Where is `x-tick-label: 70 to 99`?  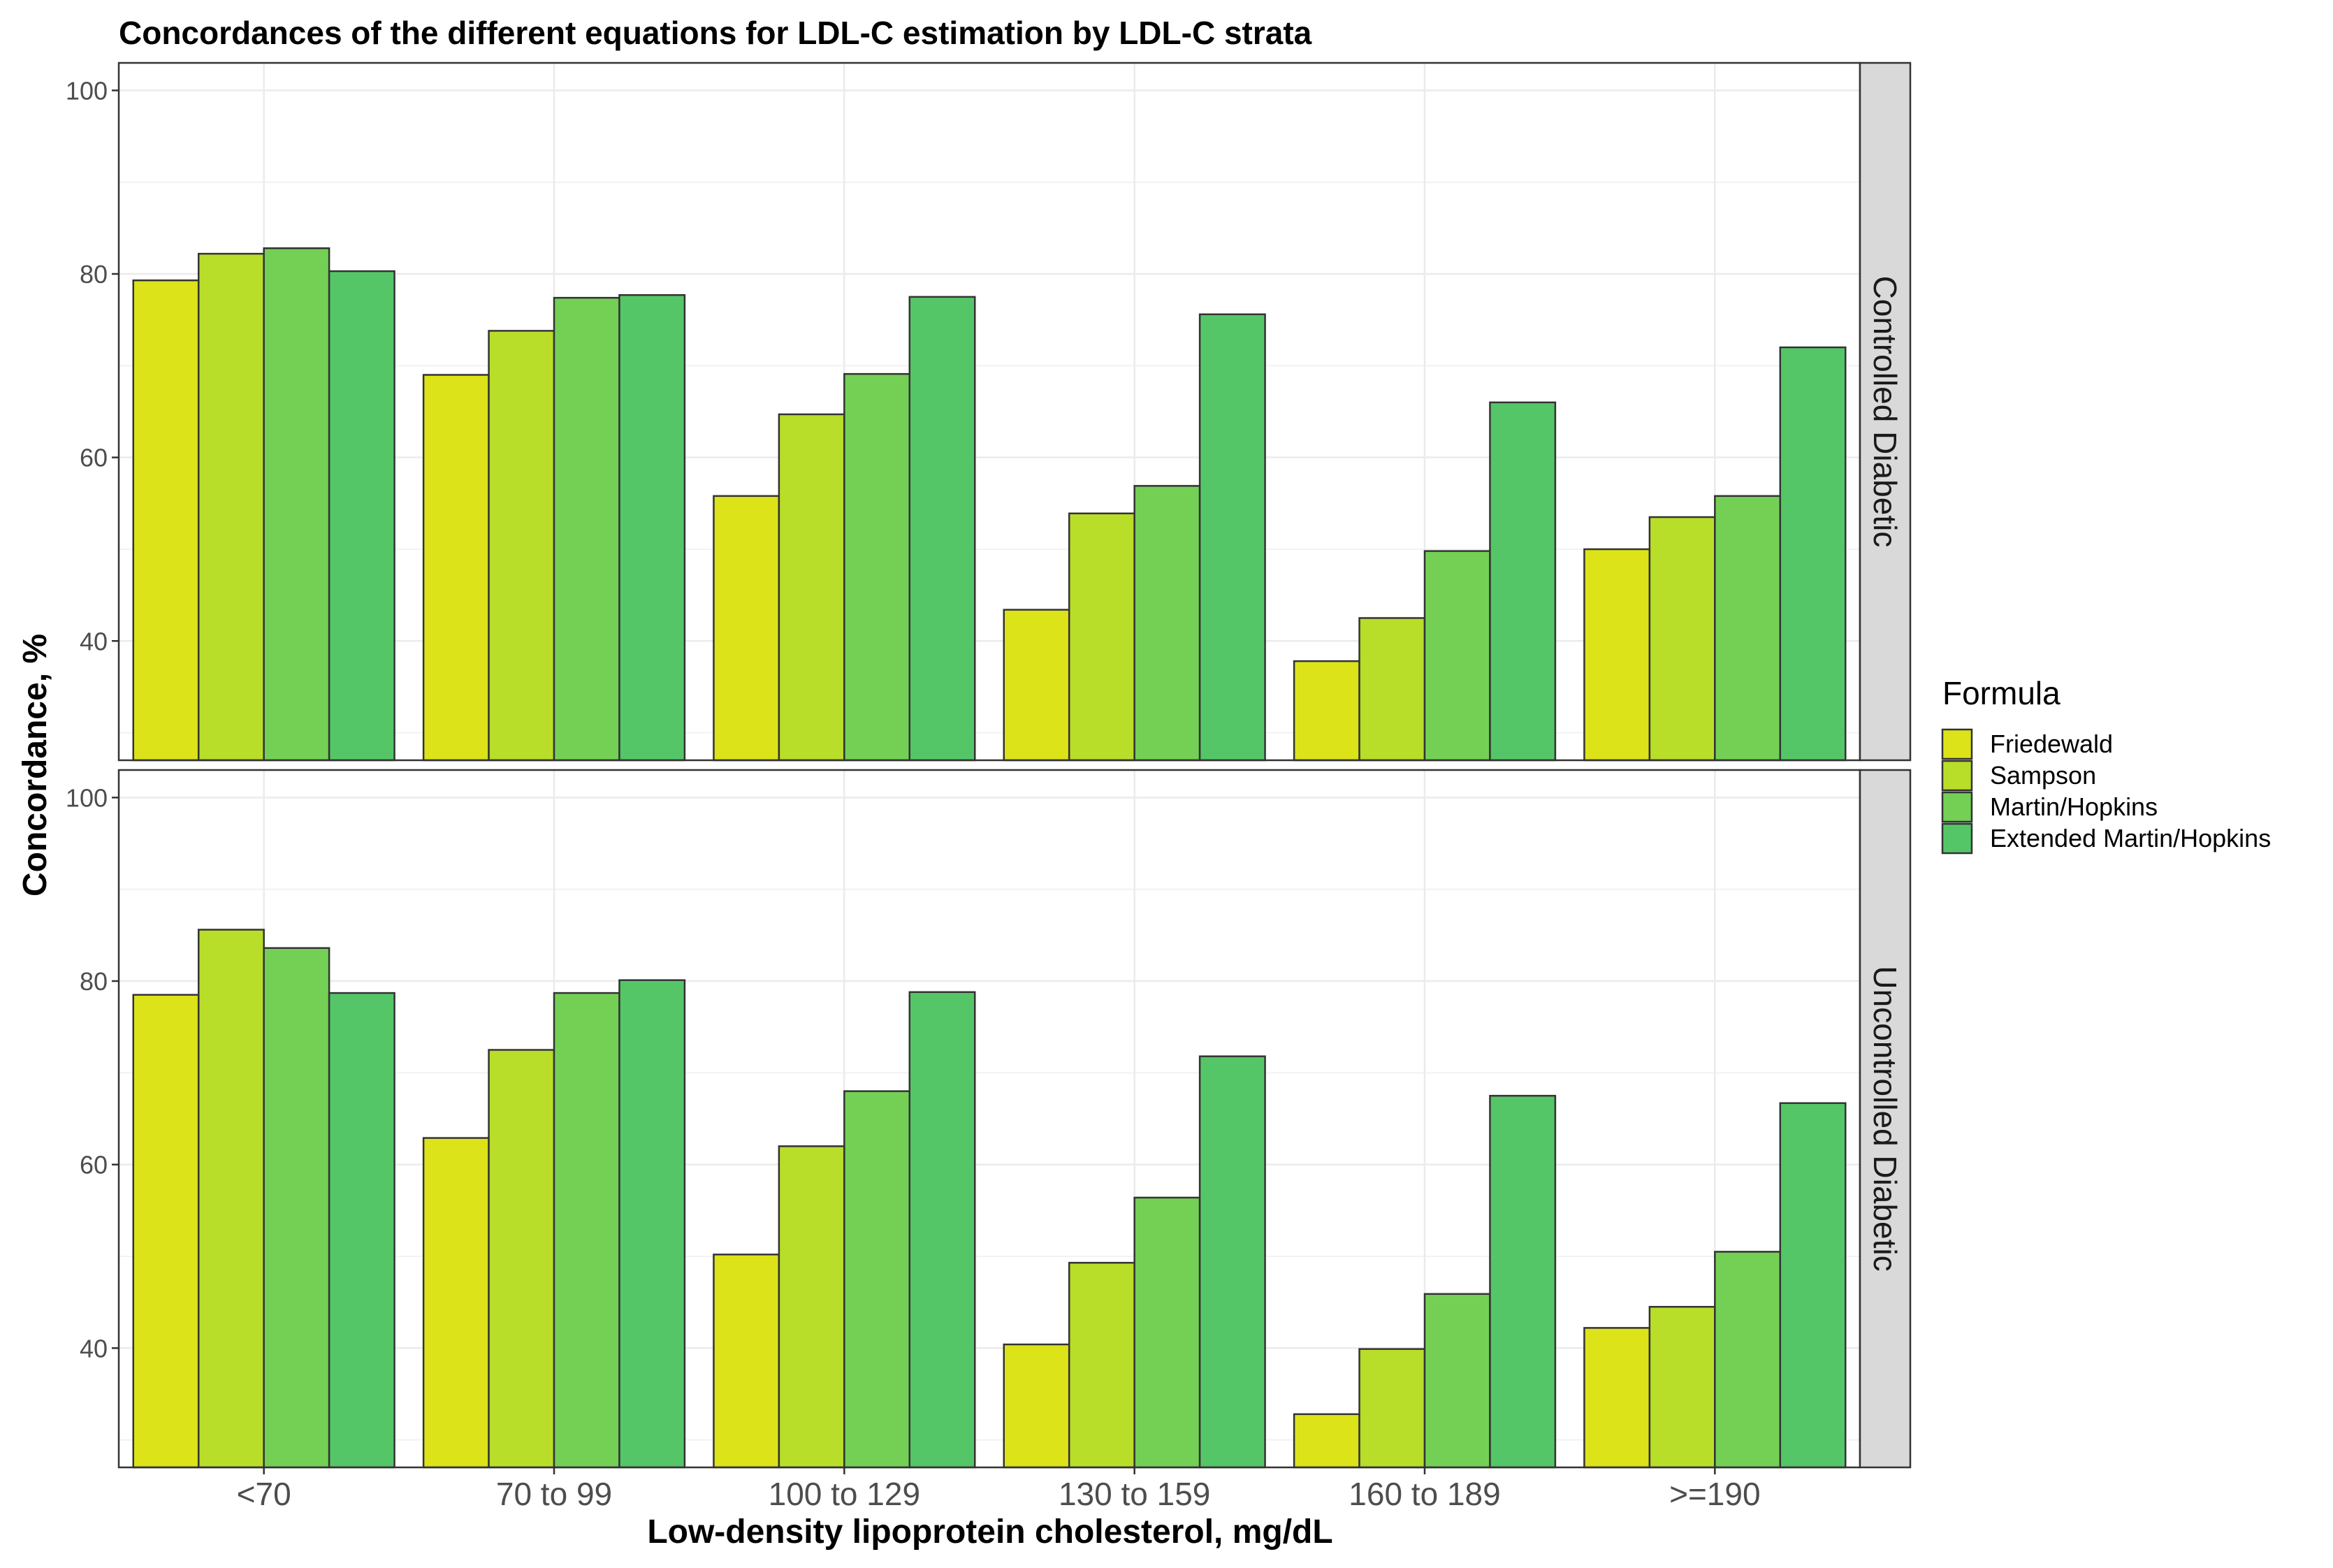 x-tick-label: 70 to 99 is located at coordinates (554, 1494).